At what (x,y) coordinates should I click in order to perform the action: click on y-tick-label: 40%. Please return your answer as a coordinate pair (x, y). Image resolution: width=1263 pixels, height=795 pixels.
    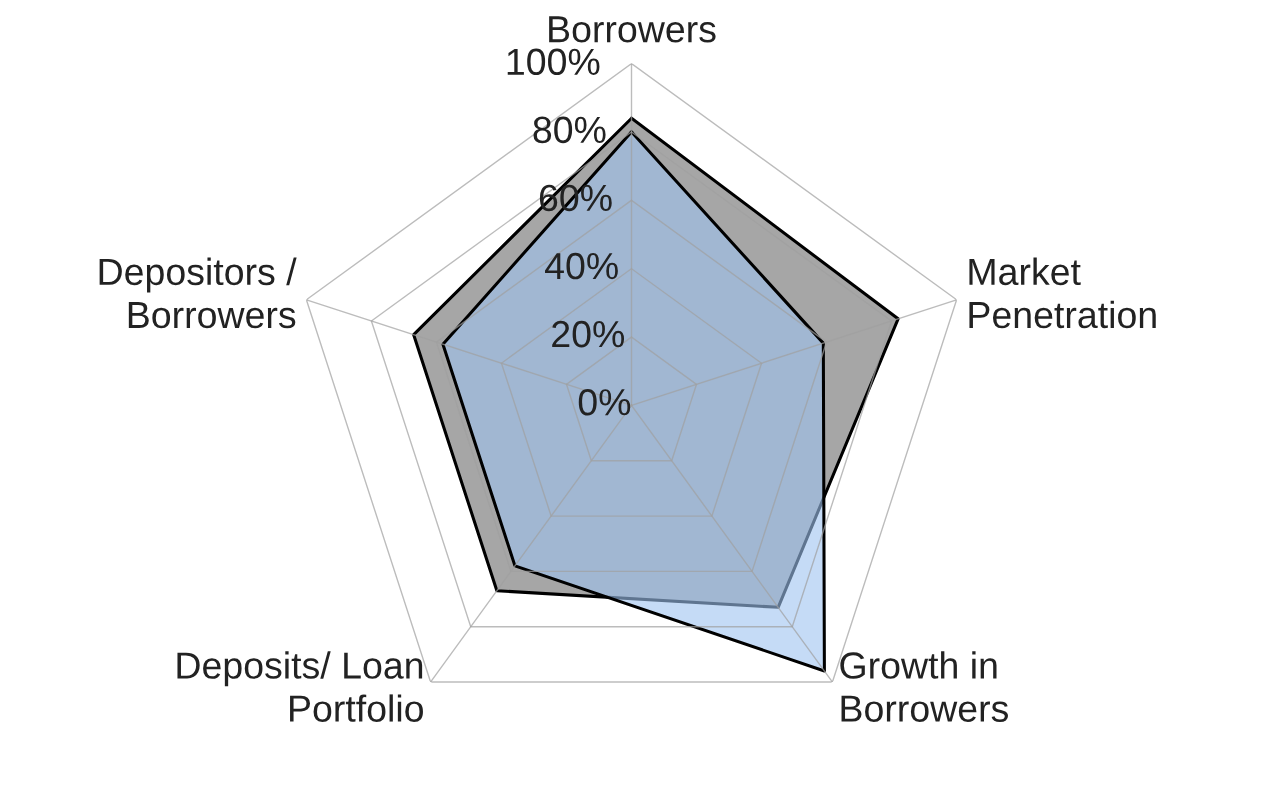
    Looking at the image, I should click on (581, 266).